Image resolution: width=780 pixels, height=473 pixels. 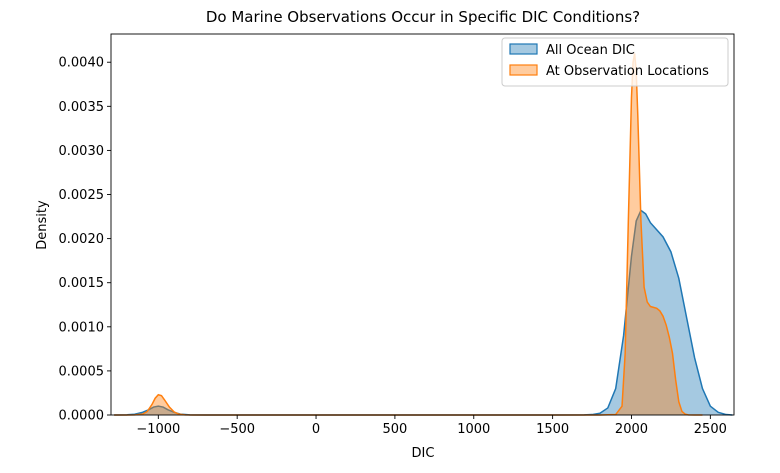 What do you see at coordinates (423, 453) in the screenshot?
I see `x-axis-label: DIC` at bounding box center [423, 453].